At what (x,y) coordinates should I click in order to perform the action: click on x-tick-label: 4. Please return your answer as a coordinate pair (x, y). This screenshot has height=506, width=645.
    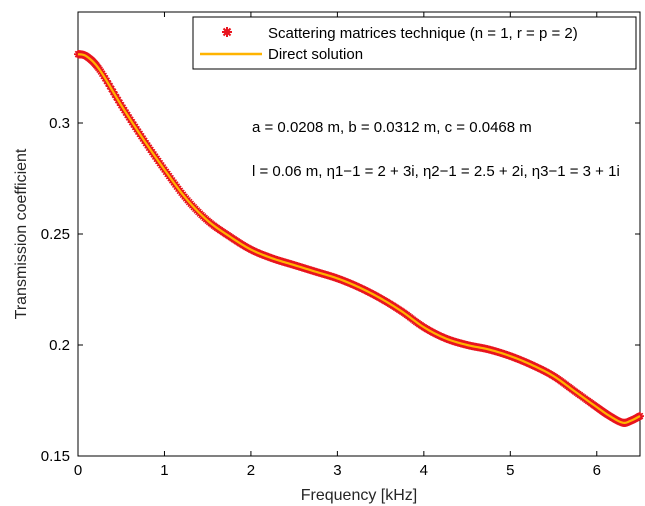
    Looking at the image, I should click on (424, 470).